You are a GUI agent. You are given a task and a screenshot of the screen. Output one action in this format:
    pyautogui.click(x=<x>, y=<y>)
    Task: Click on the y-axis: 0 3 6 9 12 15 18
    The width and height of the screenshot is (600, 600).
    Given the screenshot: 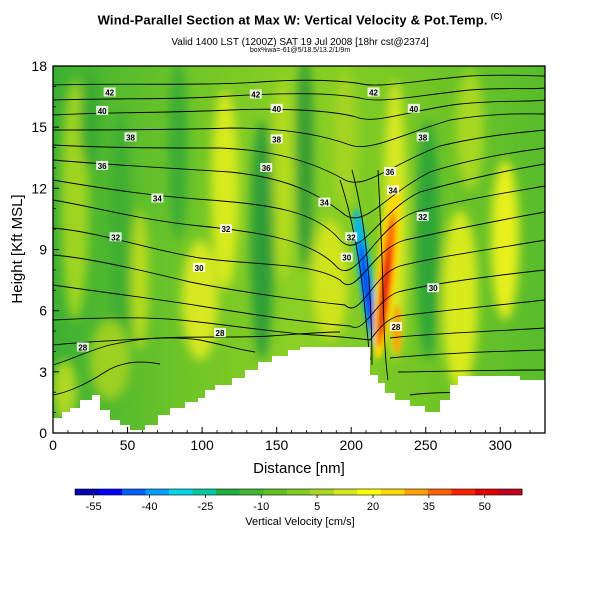 What is the action you would take?
    pyautogui.click(x=45, y=249)
    